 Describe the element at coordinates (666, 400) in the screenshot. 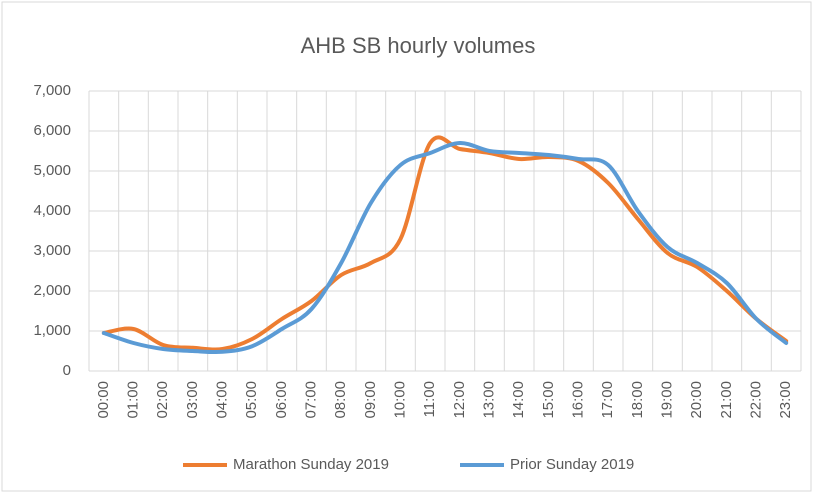

I see `x-tick-label: 19:00` at that location.